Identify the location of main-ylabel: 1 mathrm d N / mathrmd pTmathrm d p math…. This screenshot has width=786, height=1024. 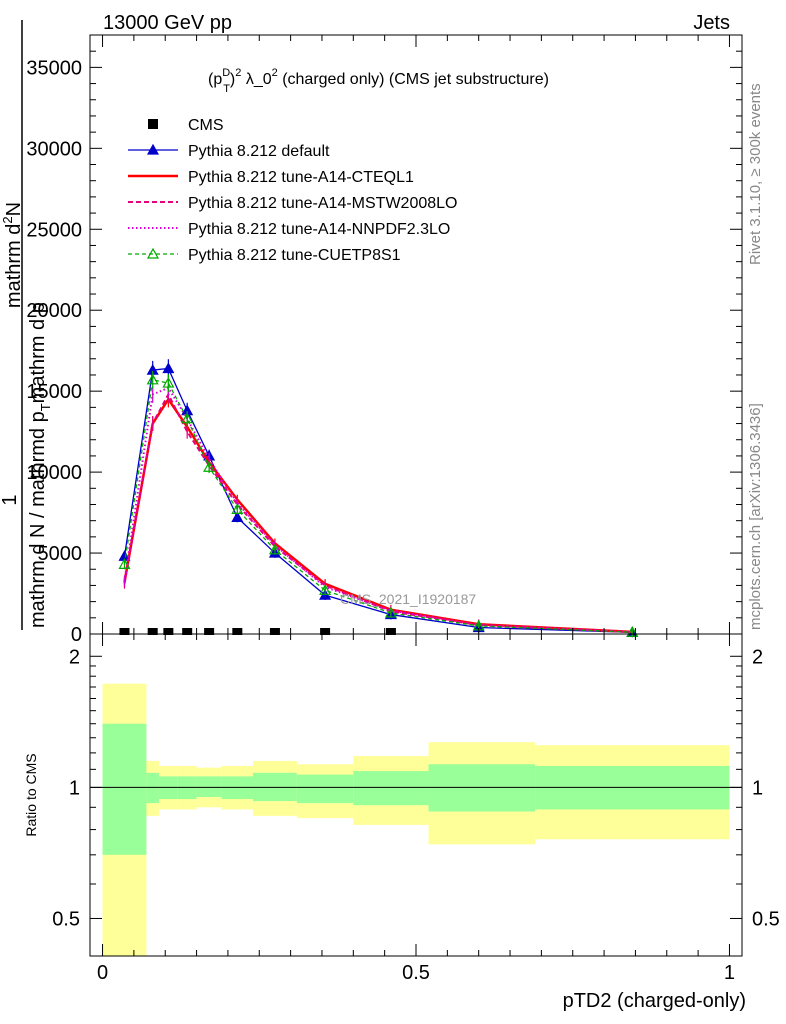
(26, 325).